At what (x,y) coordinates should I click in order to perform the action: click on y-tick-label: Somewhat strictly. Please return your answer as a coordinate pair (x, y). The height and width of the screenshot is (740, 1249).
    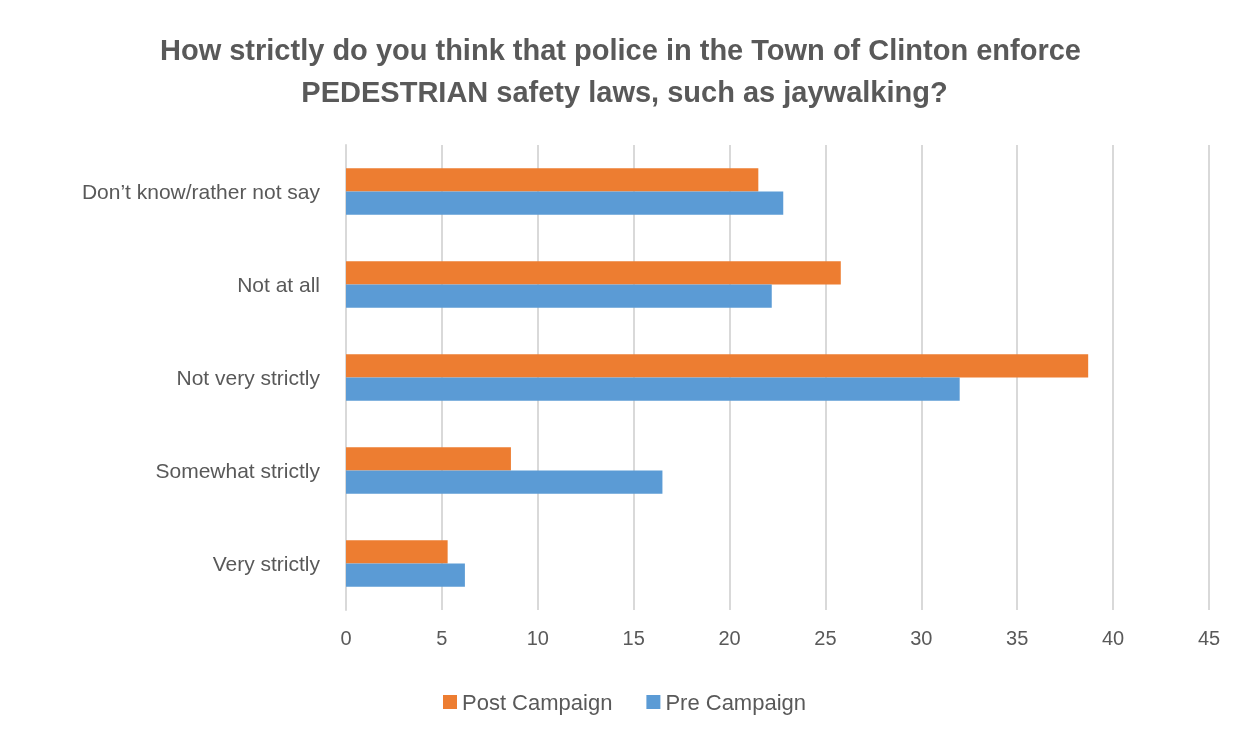
    Looking at the image, I should click on (238, 470).